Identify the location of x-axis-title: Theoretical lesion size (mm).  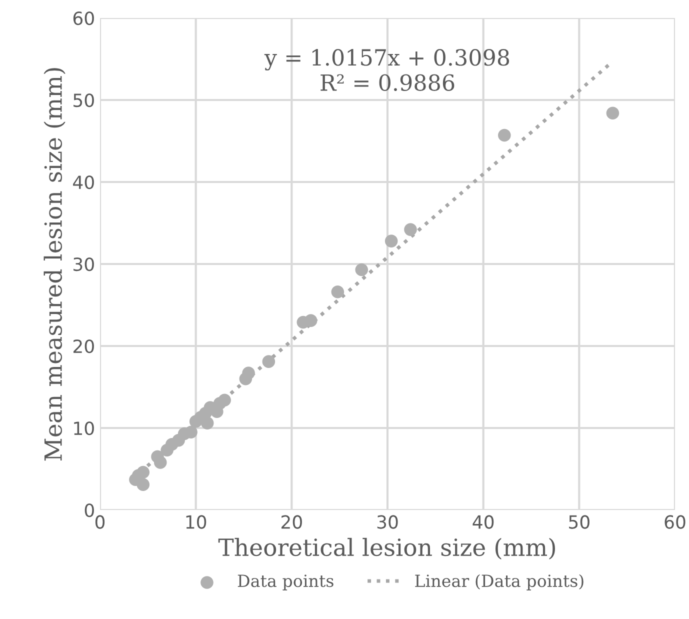
(386, 549).